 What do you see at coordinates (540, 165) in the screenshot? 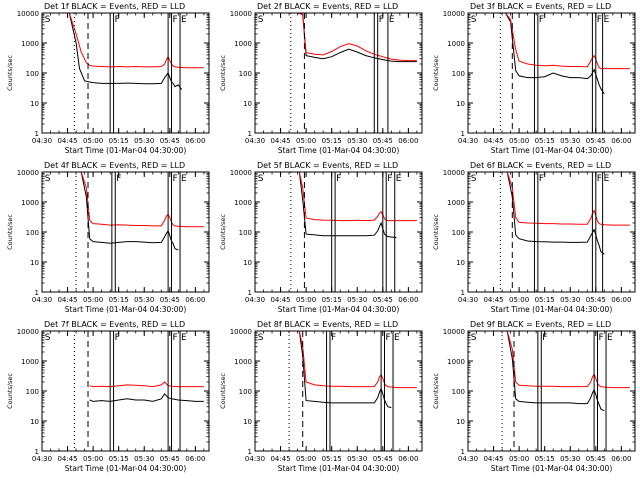
I see `chart-title: Det 6f BLACK = Events, RED = LLD` at bounding box center [540, 165].